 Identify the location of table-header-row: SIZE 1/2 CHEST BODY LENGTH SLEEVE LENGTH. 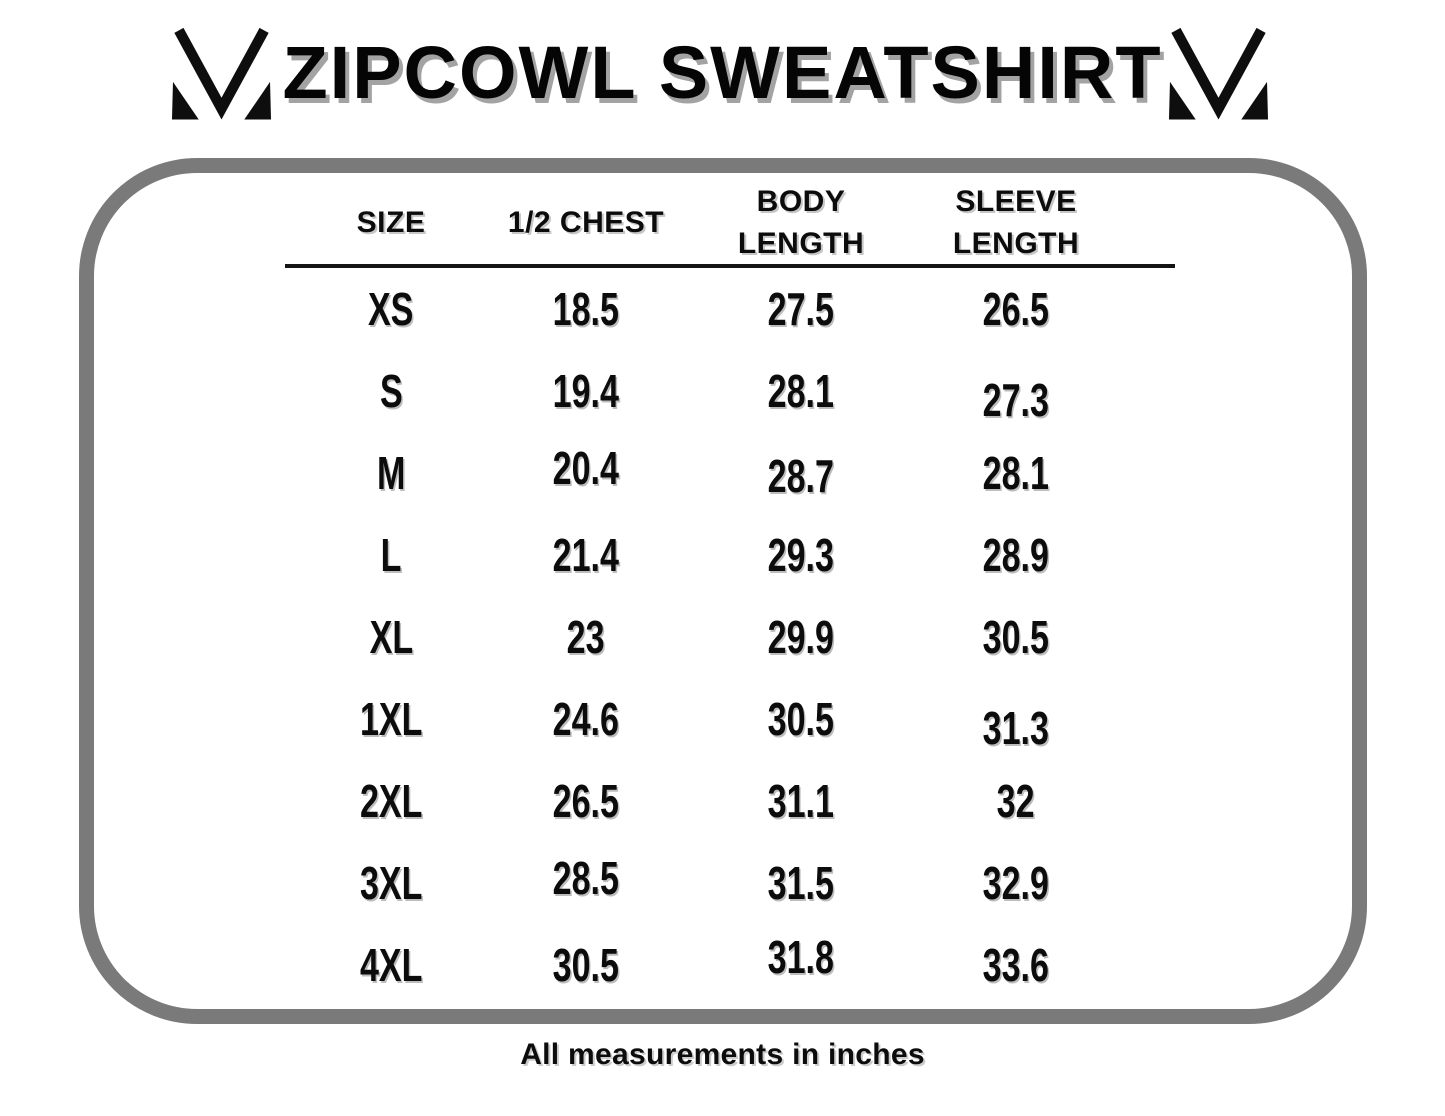
(730, 222).